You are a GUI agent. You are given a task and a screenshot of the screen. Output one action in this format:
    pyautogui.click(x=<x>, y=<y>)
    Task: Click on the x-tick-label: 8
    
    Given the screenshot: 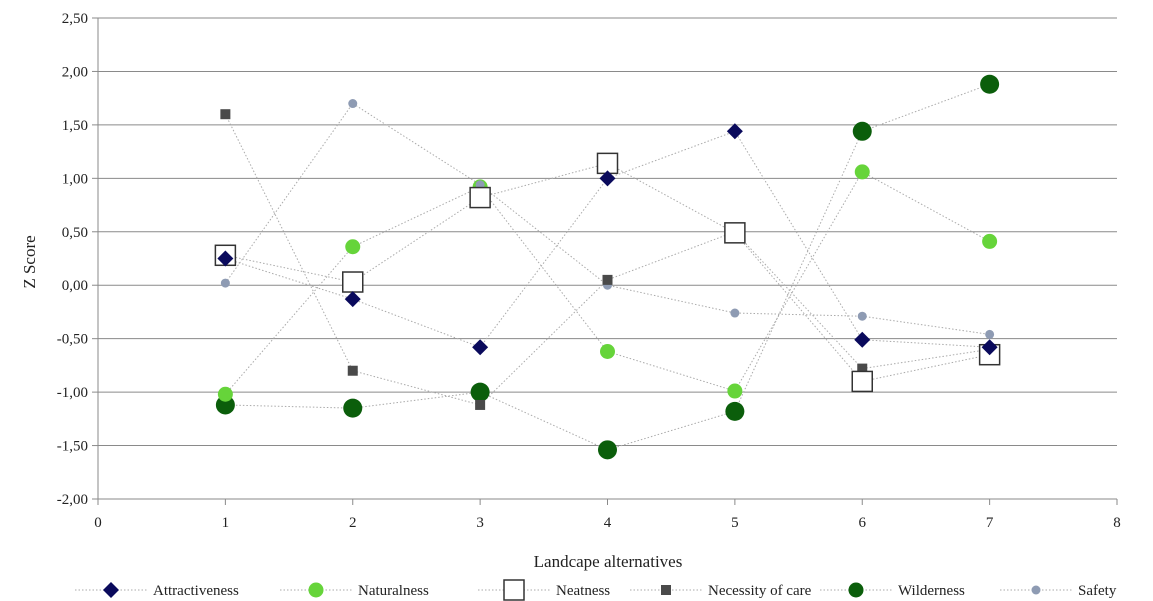 What is the action you would take?
    pyautogui.click(x=1117, y=523)
    